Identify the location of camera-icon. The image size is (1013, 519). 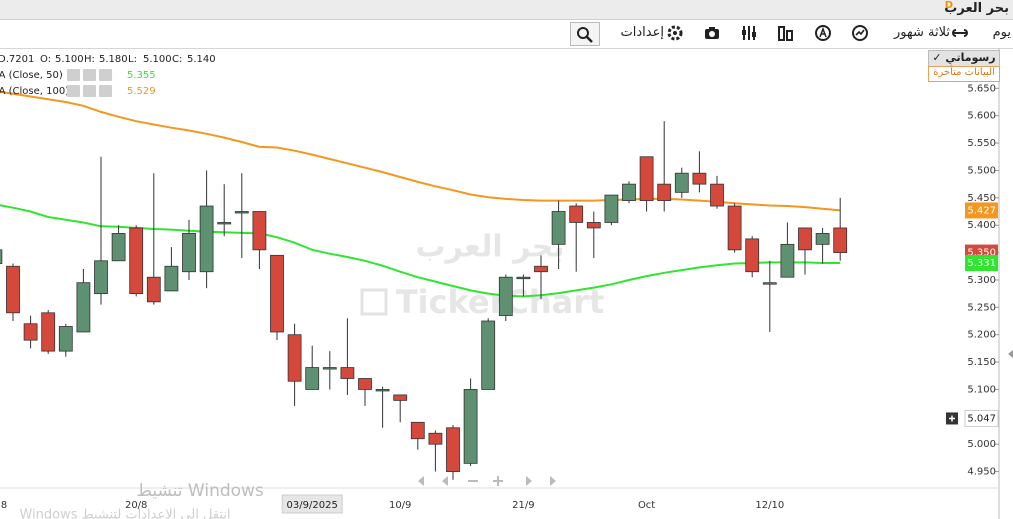
(712, 33).